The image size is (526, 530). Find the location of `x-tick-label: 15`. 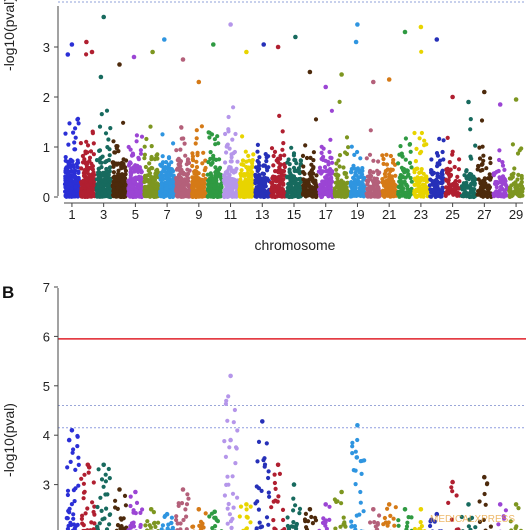

x-tick-label: 15 is located at coordinates (294, 214).